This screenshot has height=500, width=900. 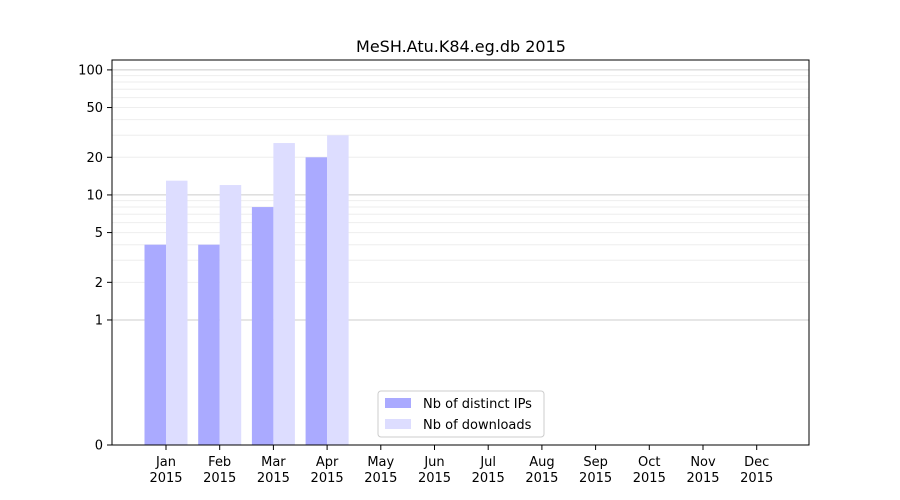 I want to click on bars, so click(x=246, y=290).